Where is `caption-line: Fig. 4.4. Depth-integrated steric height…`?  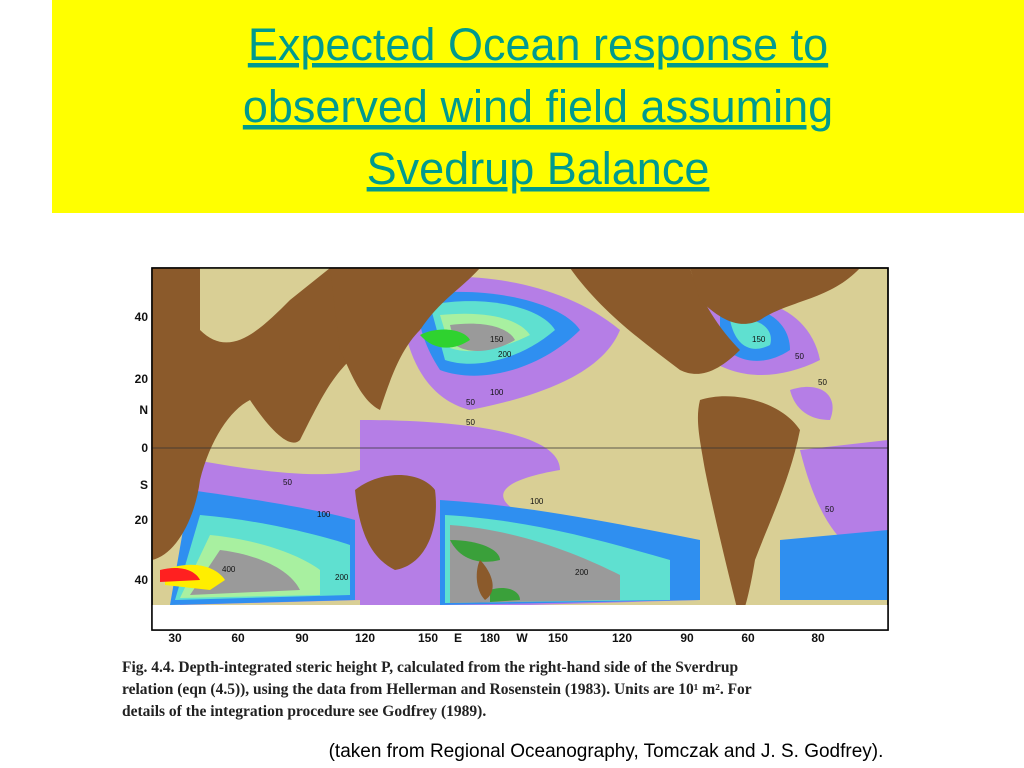 caption-line: Fig. 4.4. Depth-integrated steric height… is located at coordinates (430, 667).